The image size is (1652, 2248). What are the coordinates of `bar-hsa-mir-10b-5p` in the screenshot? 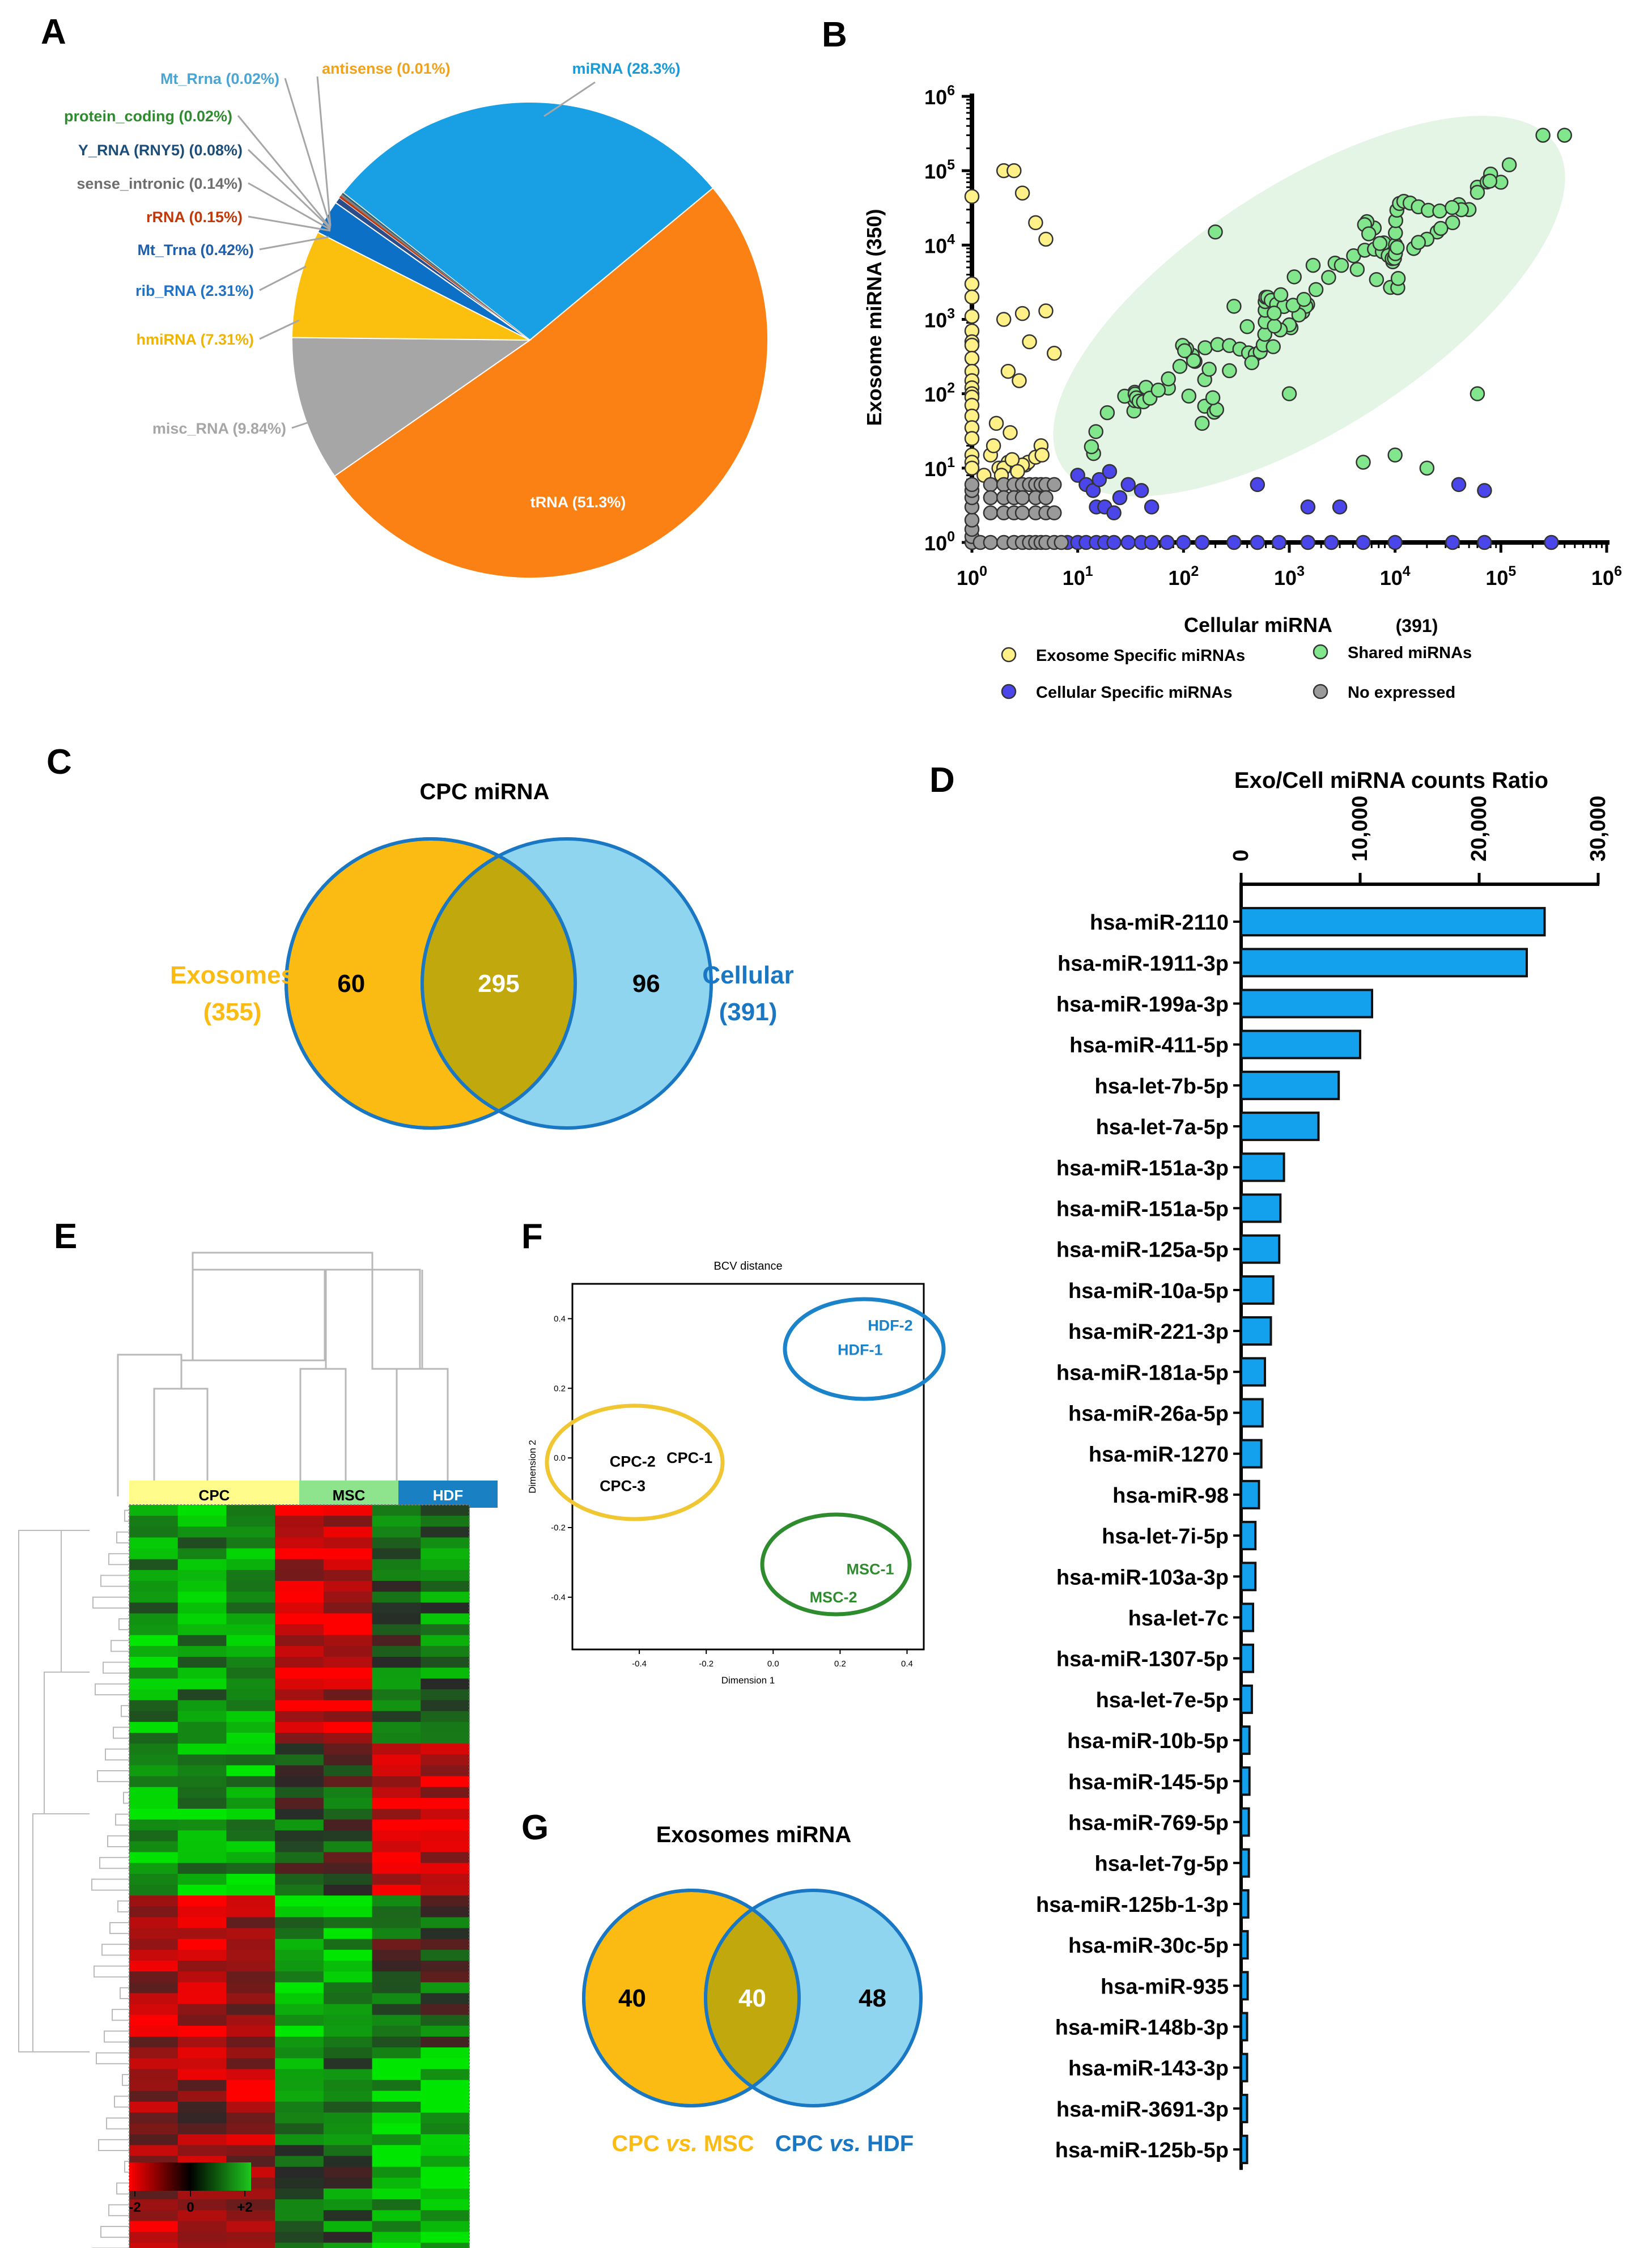 It's located at (1245, 1740).